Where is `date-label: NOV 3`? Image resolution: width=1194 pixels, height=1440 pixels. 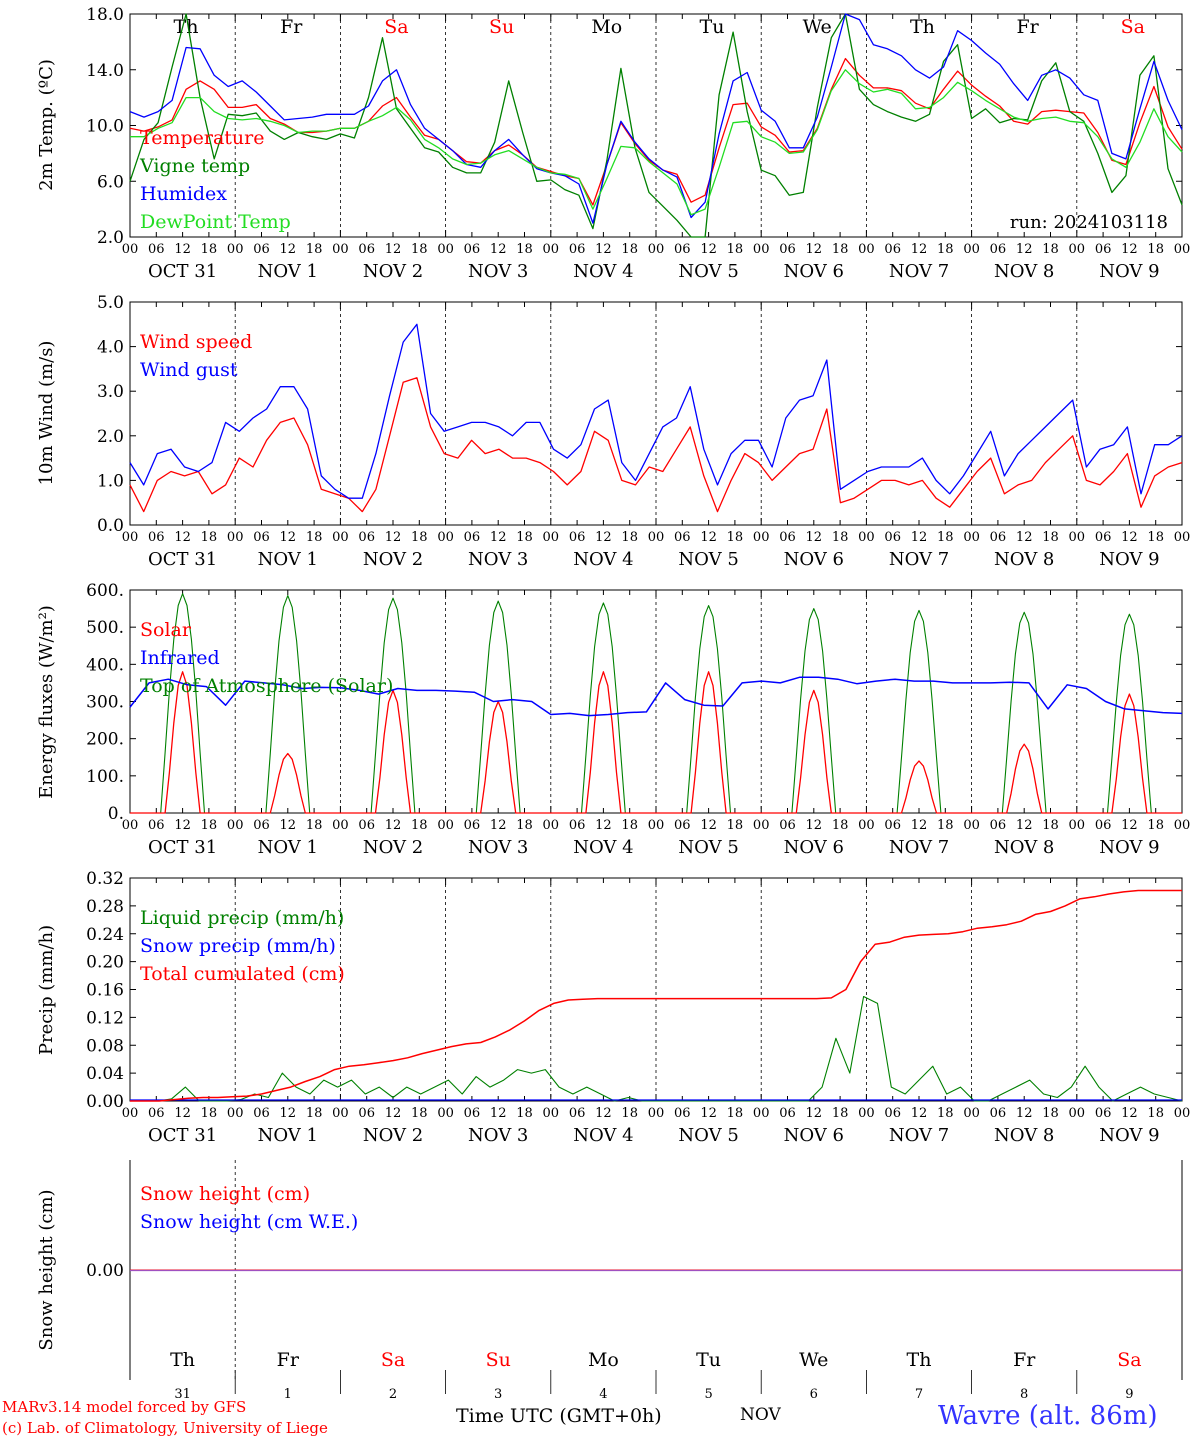 date-label: NOV 3 is located at coordinates (498, 1135).